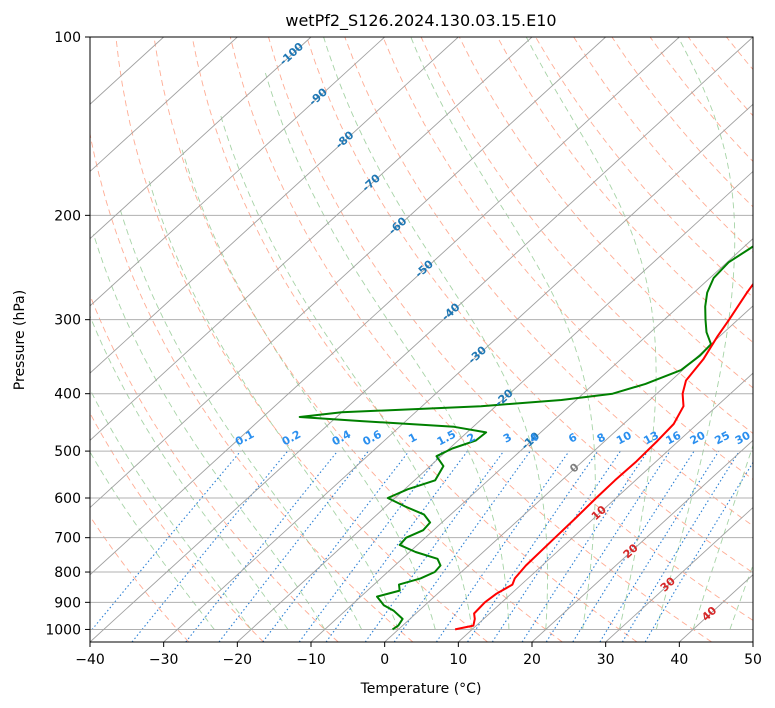 Image resolution: width=775 pixels, height=708 pixels. What do you see at coordinates (722, 438) in the screenshot?
I see `mixing-ratio-label: 25` at bounding box center [722, 438].